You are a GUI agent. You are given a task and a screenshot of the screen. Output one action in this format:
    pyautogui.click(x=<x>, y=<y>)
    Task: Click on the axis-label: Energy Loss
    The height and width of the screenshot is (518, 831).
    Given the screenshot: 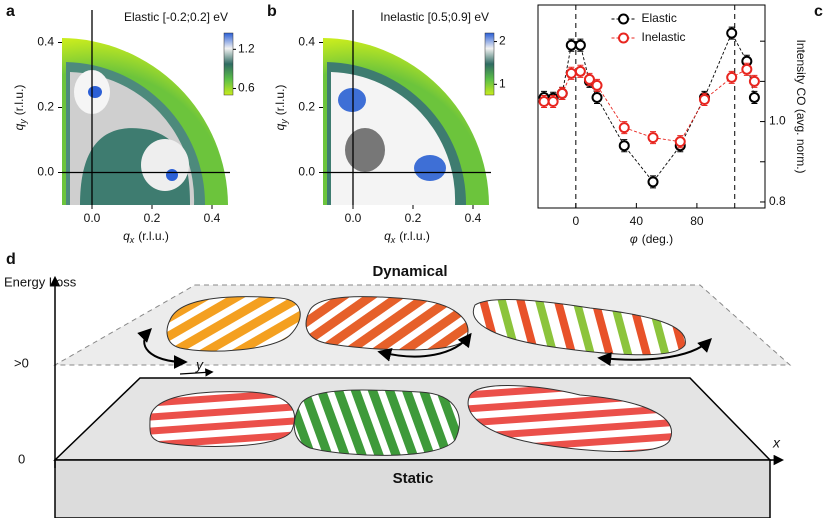 What is the action you would take?
    pyautogui.click(x=40, y=281)
    